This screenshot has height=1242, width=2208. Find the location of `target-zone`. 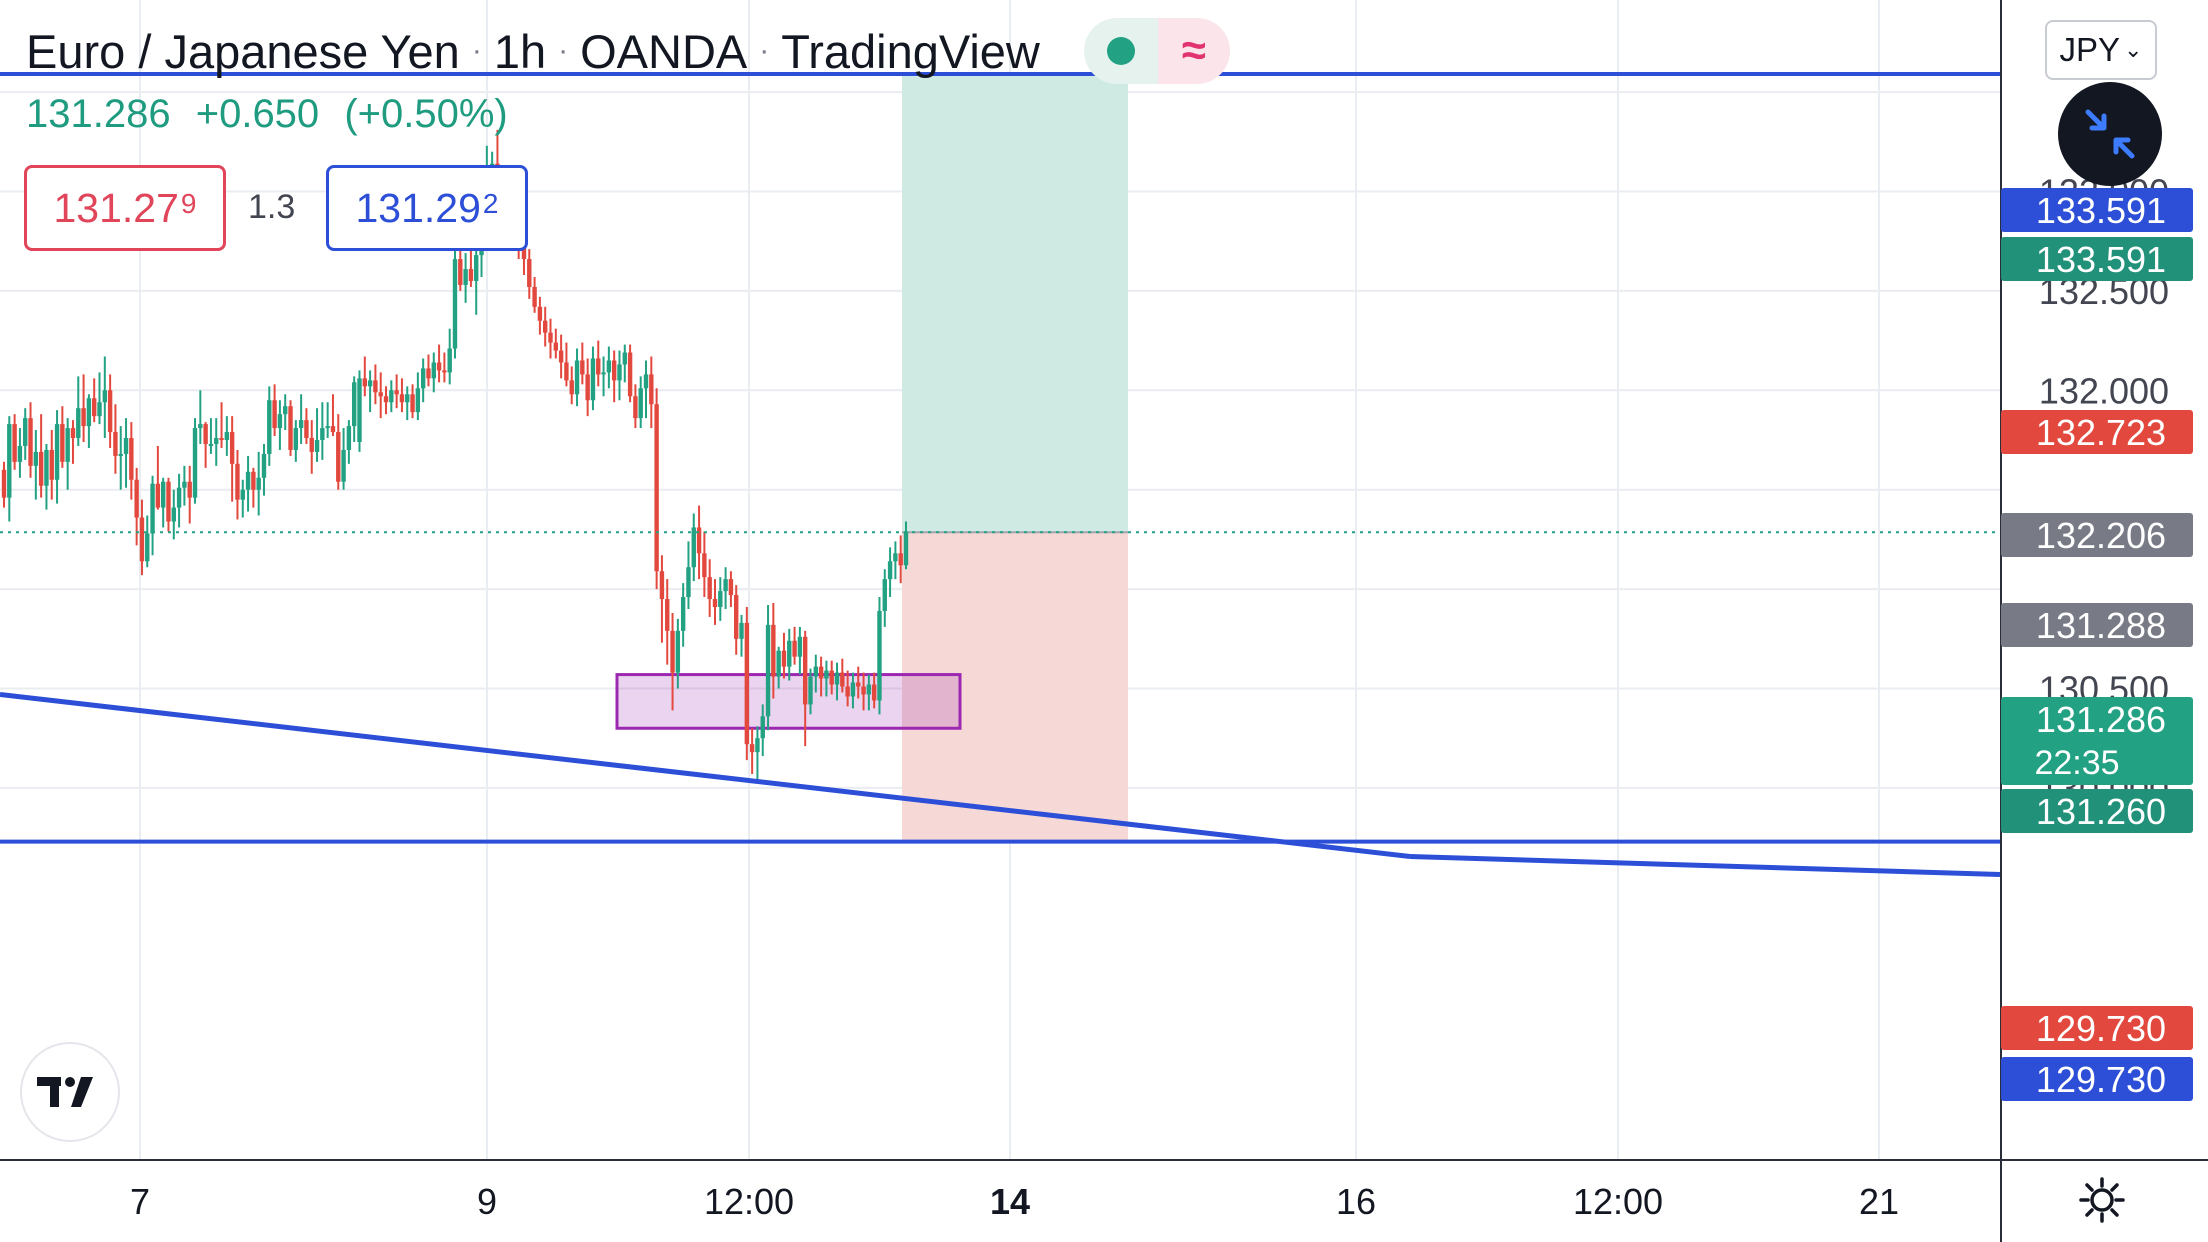

target-zone is located at coordinates (1015, 303).